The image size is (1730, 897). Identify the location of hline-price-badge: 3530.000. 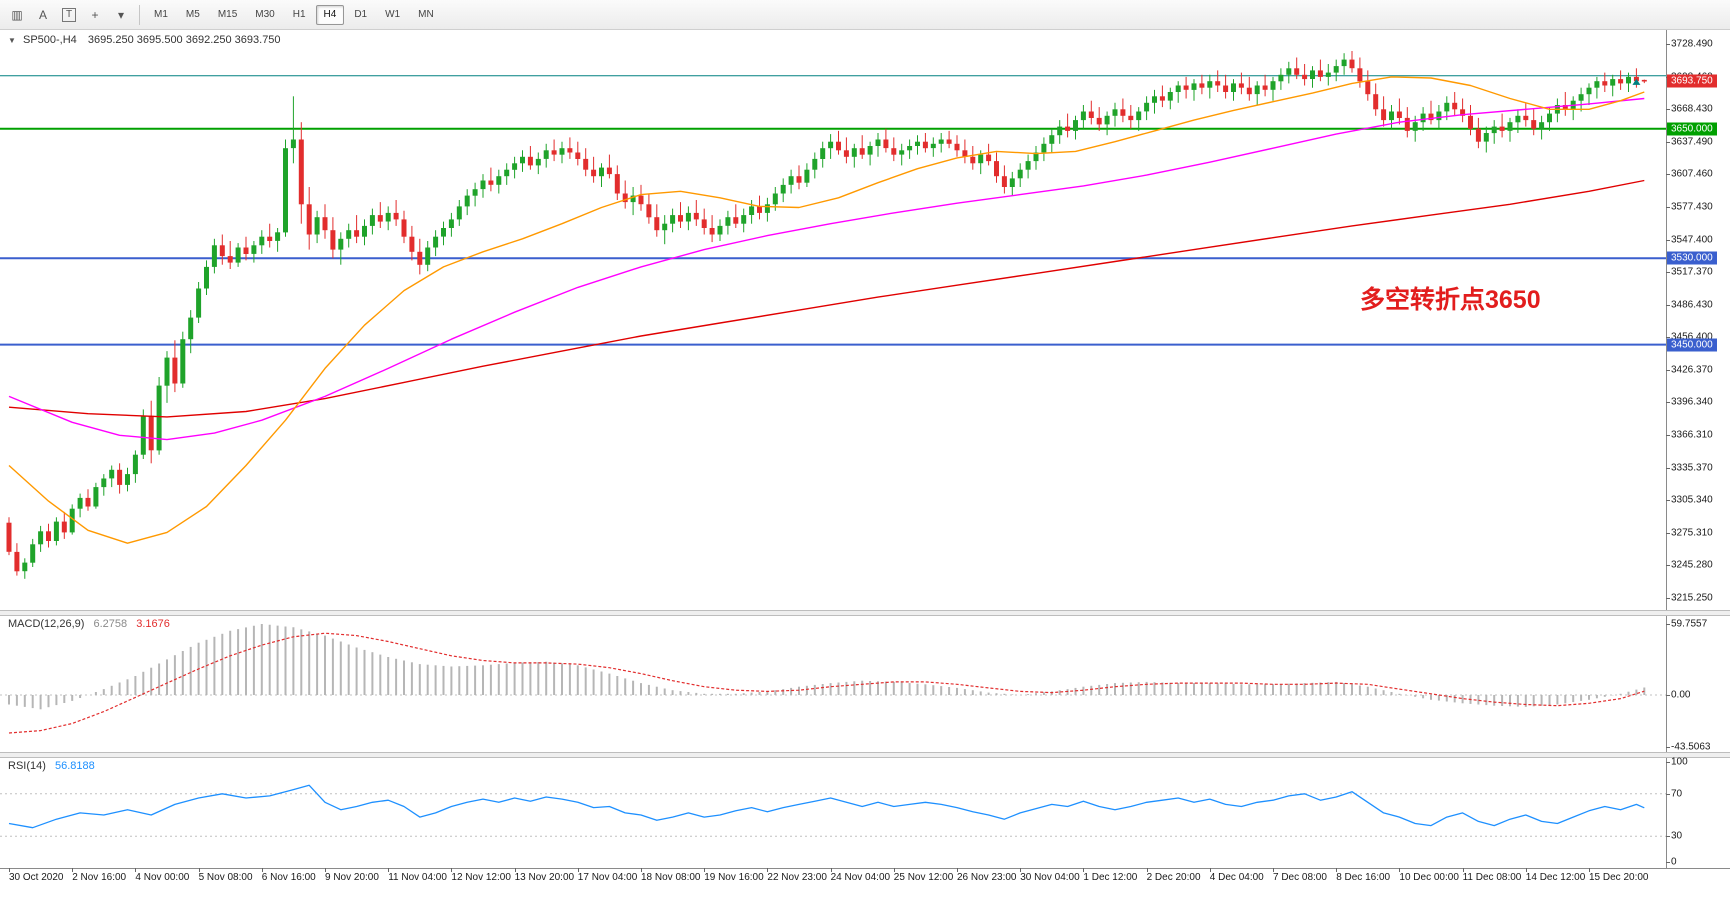
(1692, 258).